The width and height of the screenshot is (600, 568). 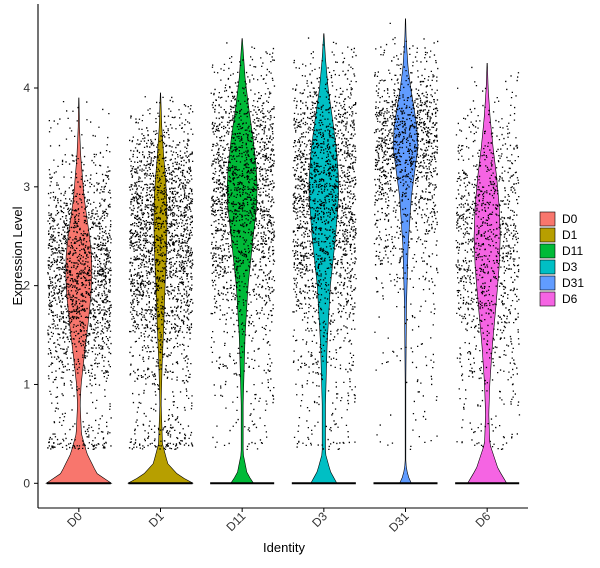 I want to click on legend-label-D1: D1, so click(x=570, y=235).